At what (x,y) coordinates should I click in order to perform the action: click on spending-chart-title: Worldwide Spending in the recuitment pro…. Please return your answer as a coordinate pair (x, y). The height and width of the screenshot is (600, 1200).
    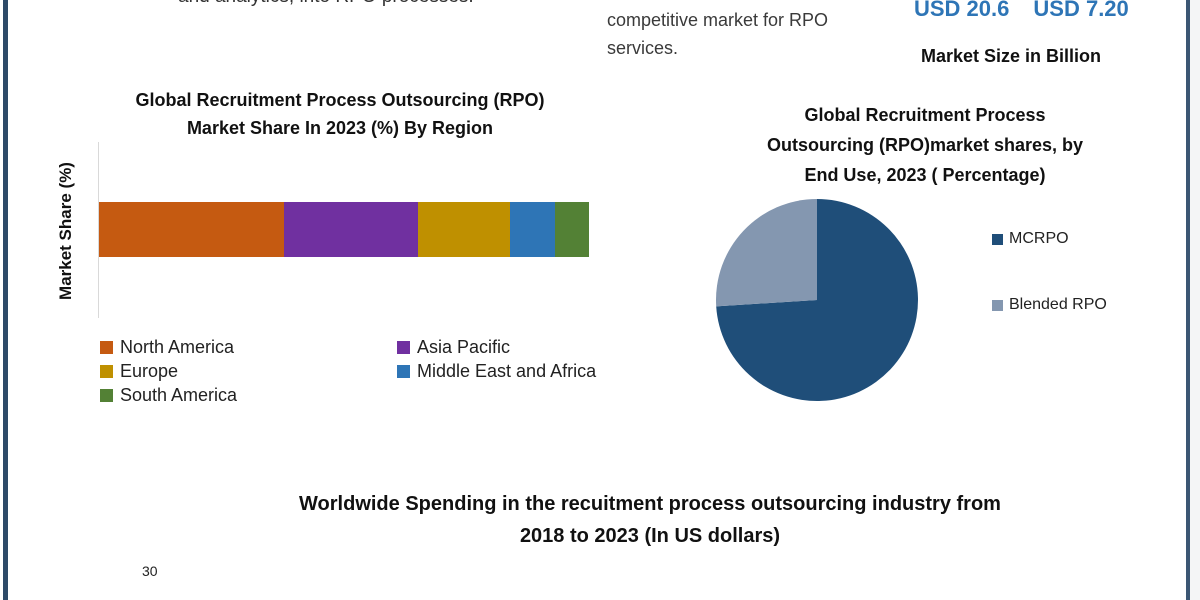
    Looking at the image, I should click on (650, 520).